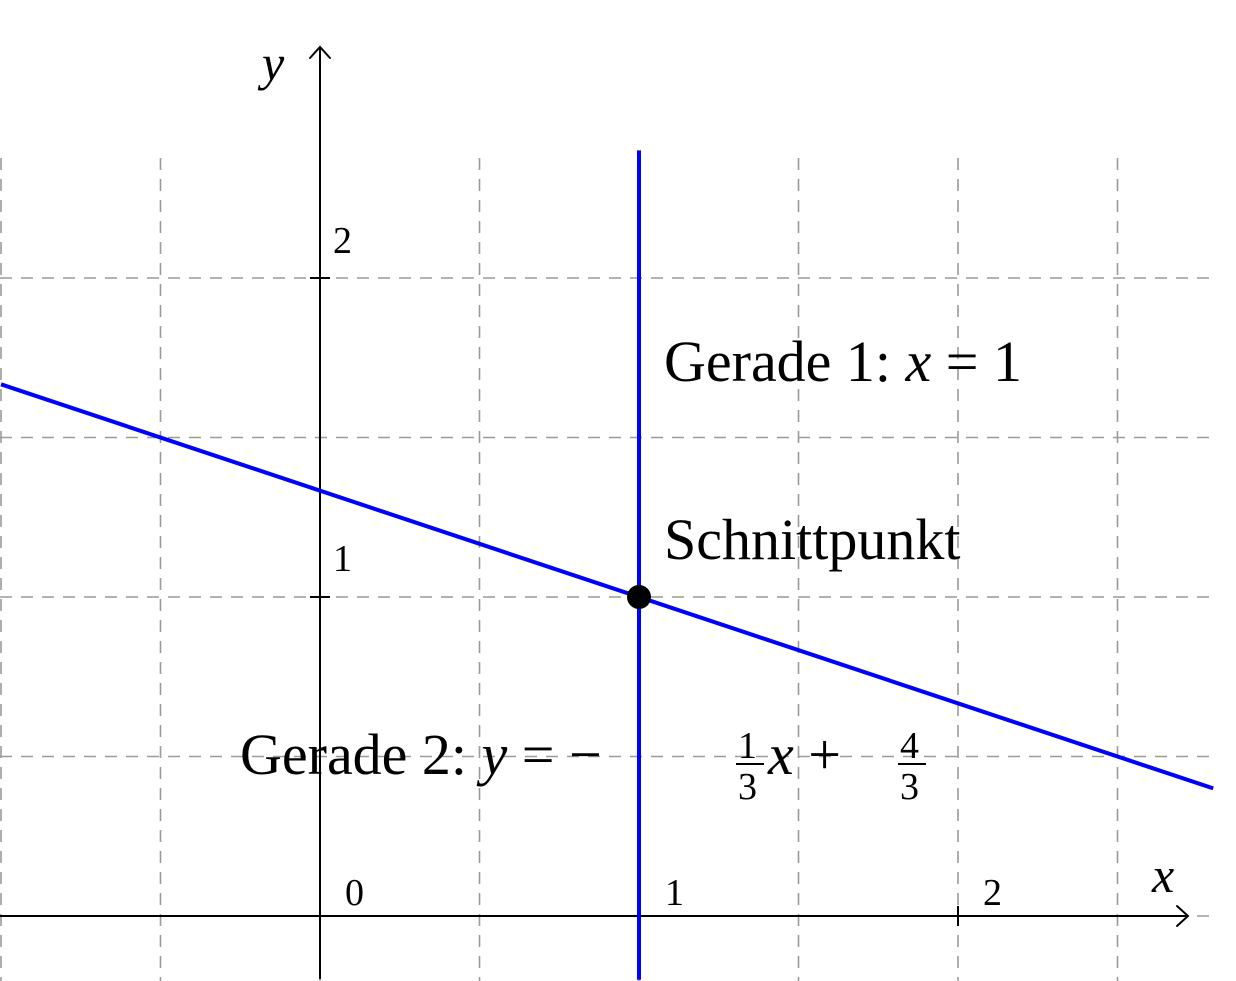  What do you see at coordinates (271, 63) in the screenshot?
I see `y-axis-label: y` at bounding box center [271, 63].